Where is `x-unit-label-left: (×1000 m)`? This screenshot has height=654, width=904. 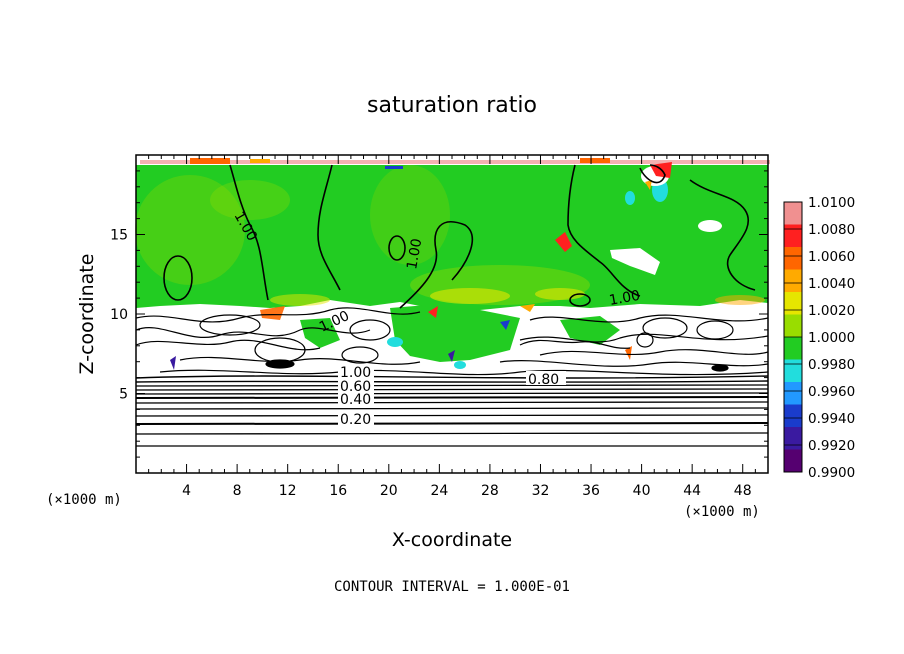
x-unit-label-left: (×1000 m) is located at coordinates (84, 500).